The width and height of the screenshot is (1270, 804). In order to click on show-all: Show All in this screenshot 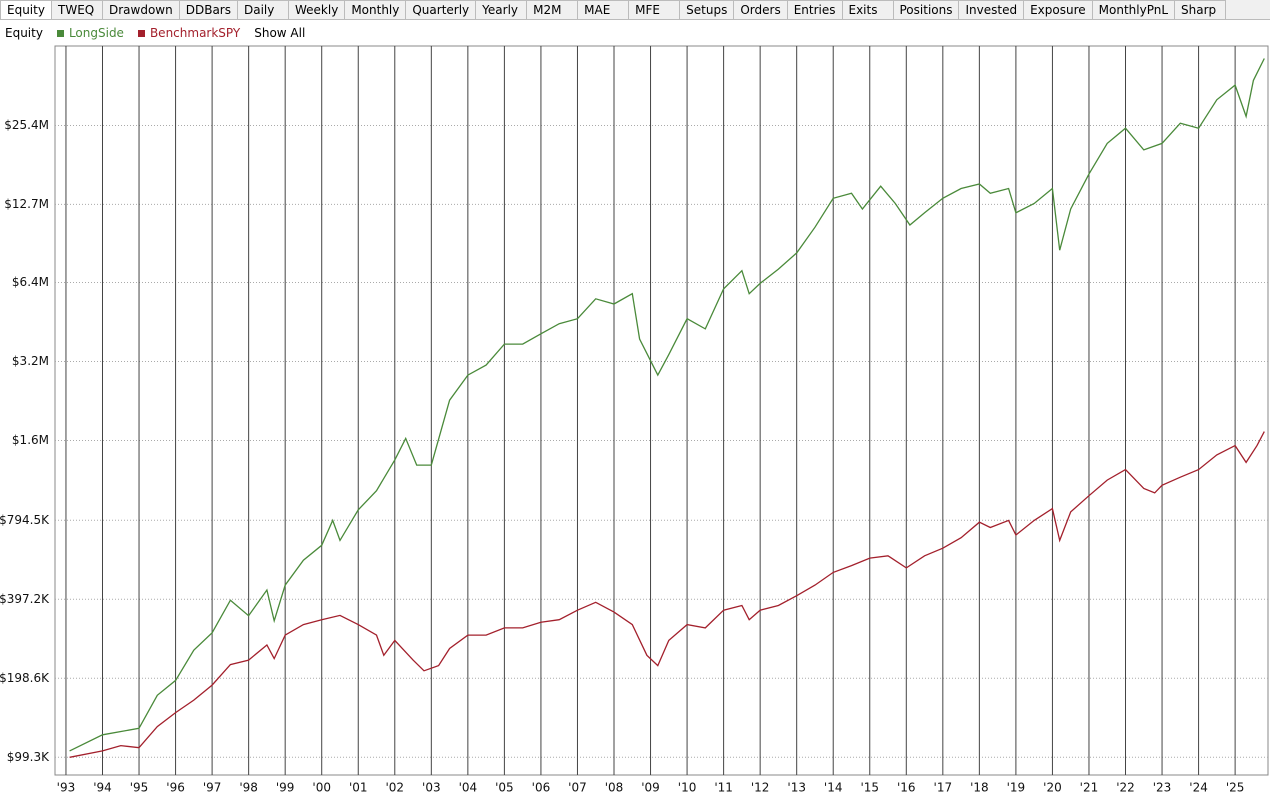, I will do `click(280, 33)`.